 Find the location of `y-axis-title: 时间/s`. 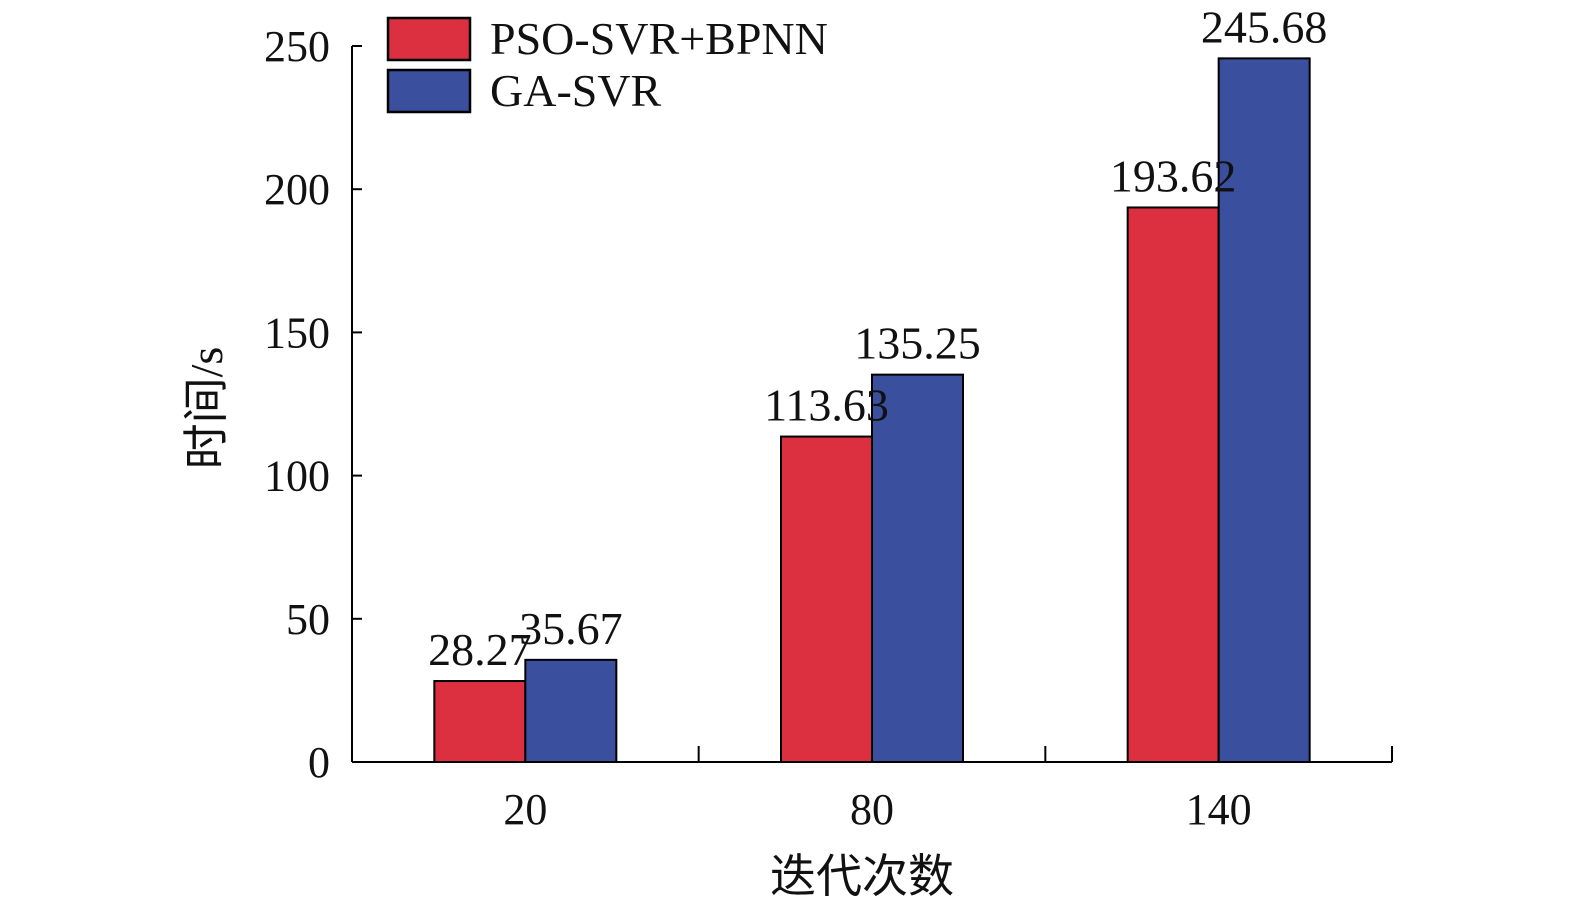

y-axis-title: 时间/s is located at coordinates (206, 408).